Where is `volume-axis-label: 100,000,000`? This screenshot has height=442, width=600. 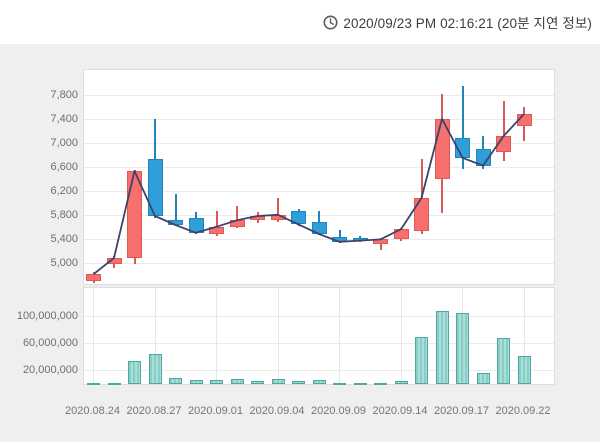 volume-axis-label: 100,000,000 is located at coordinates (47, 315).